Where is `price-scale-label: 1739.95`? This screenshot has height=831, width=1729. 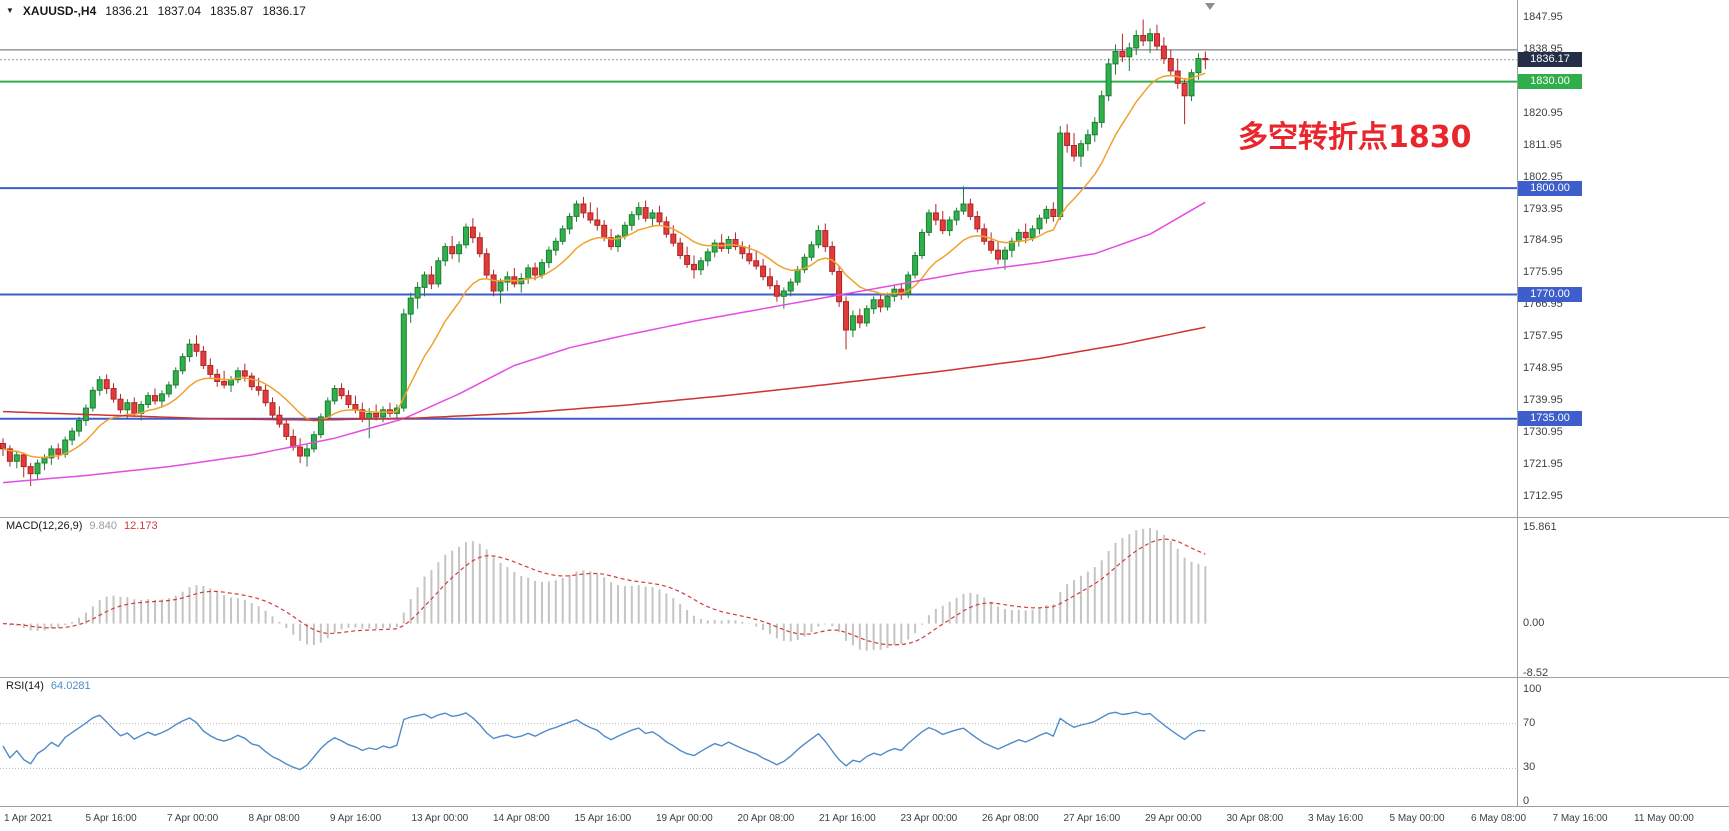 price-scale-label: 1739.95 is located at coordinates (1543, 400).